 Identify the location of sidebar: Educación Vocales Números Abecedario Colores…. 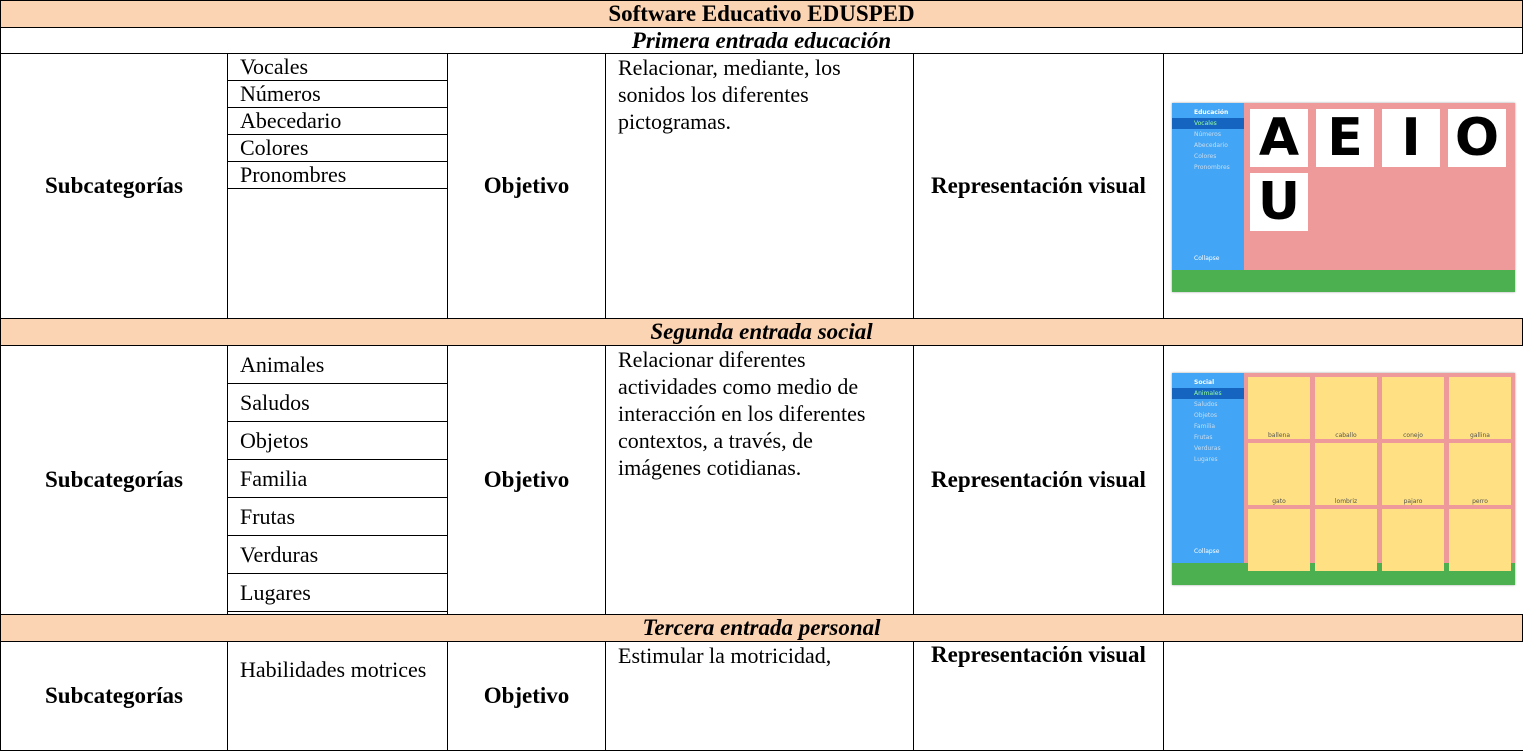
(1208, 186).